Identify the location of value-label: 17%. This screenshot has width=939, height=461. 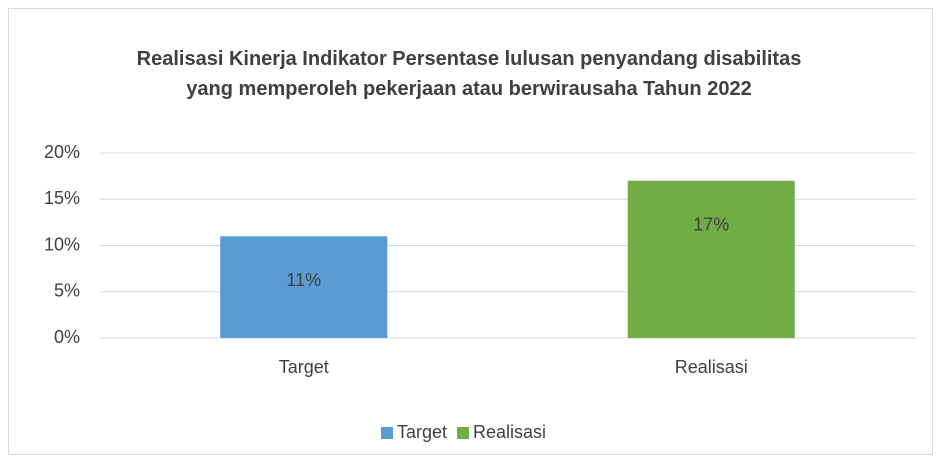
(711, 225).